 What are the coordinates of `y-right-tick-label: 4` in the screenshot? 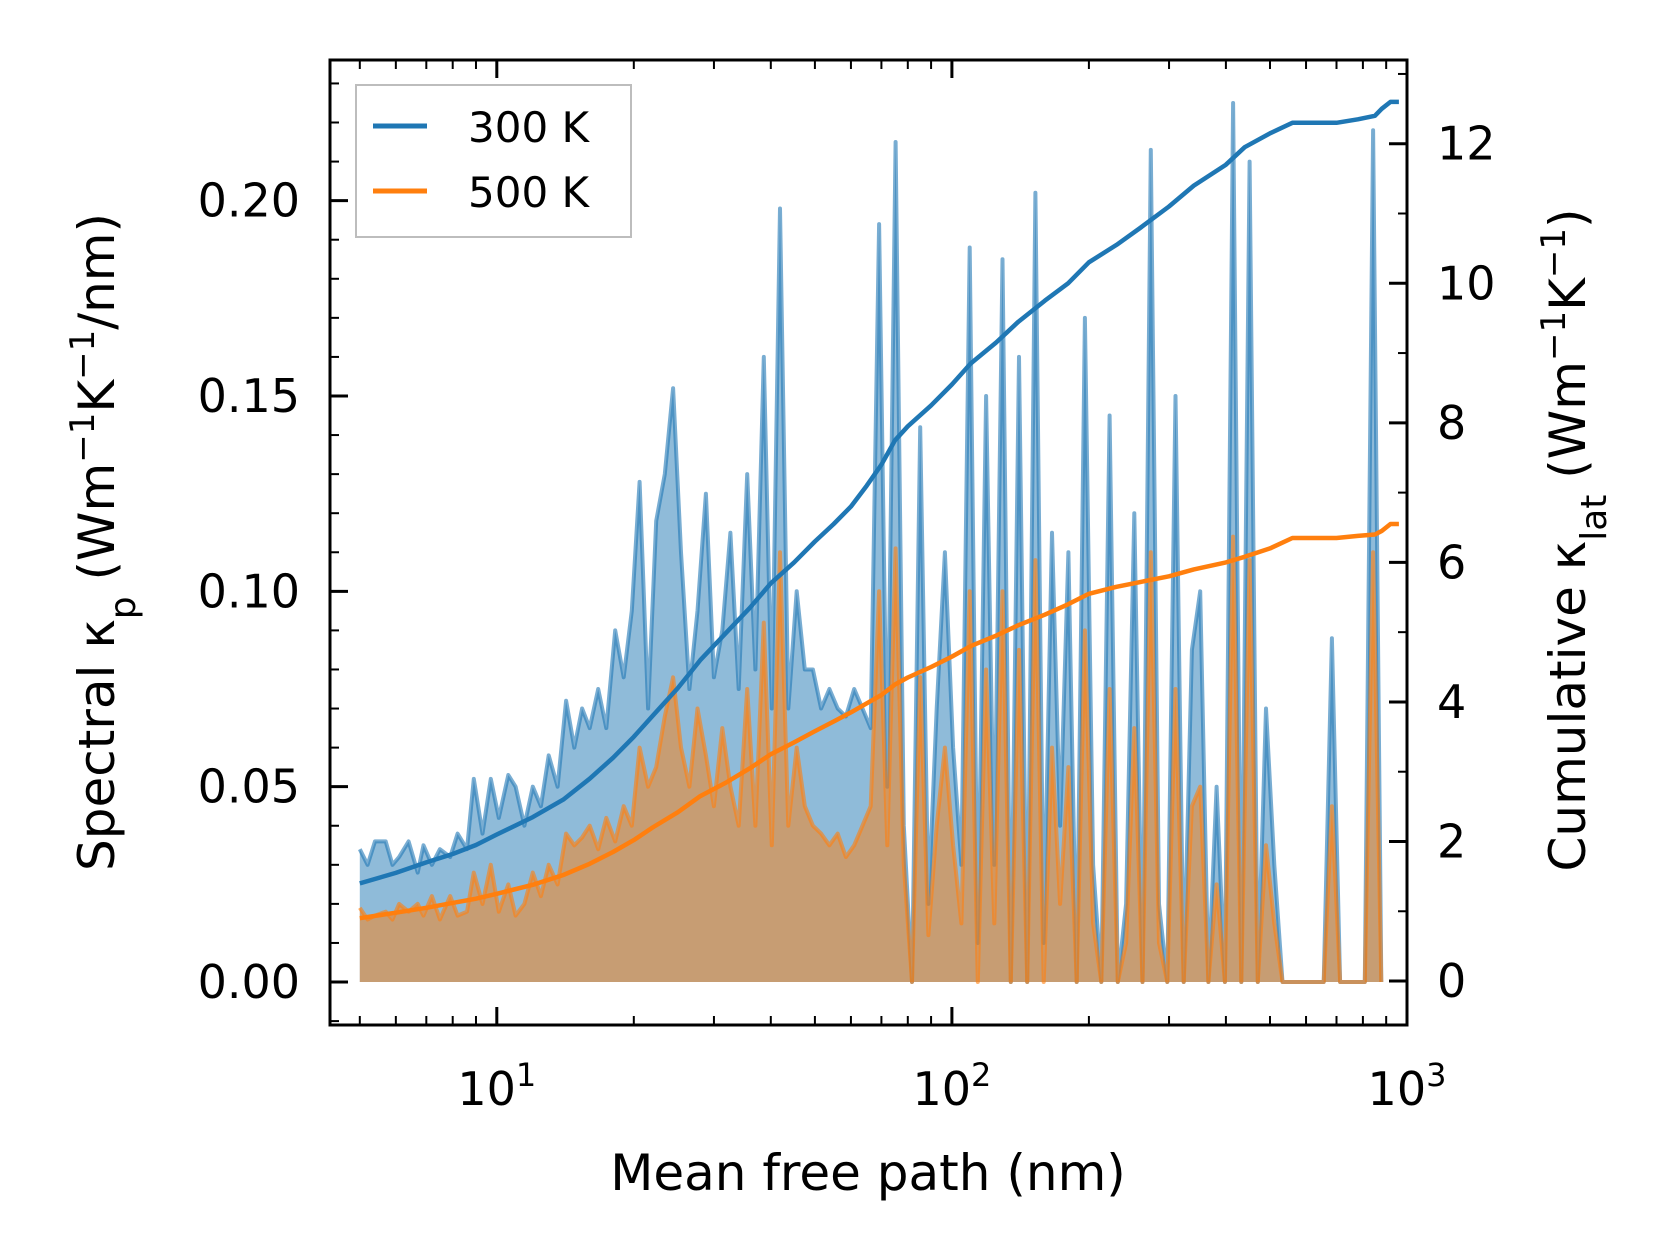 It's located at (1451, 702).